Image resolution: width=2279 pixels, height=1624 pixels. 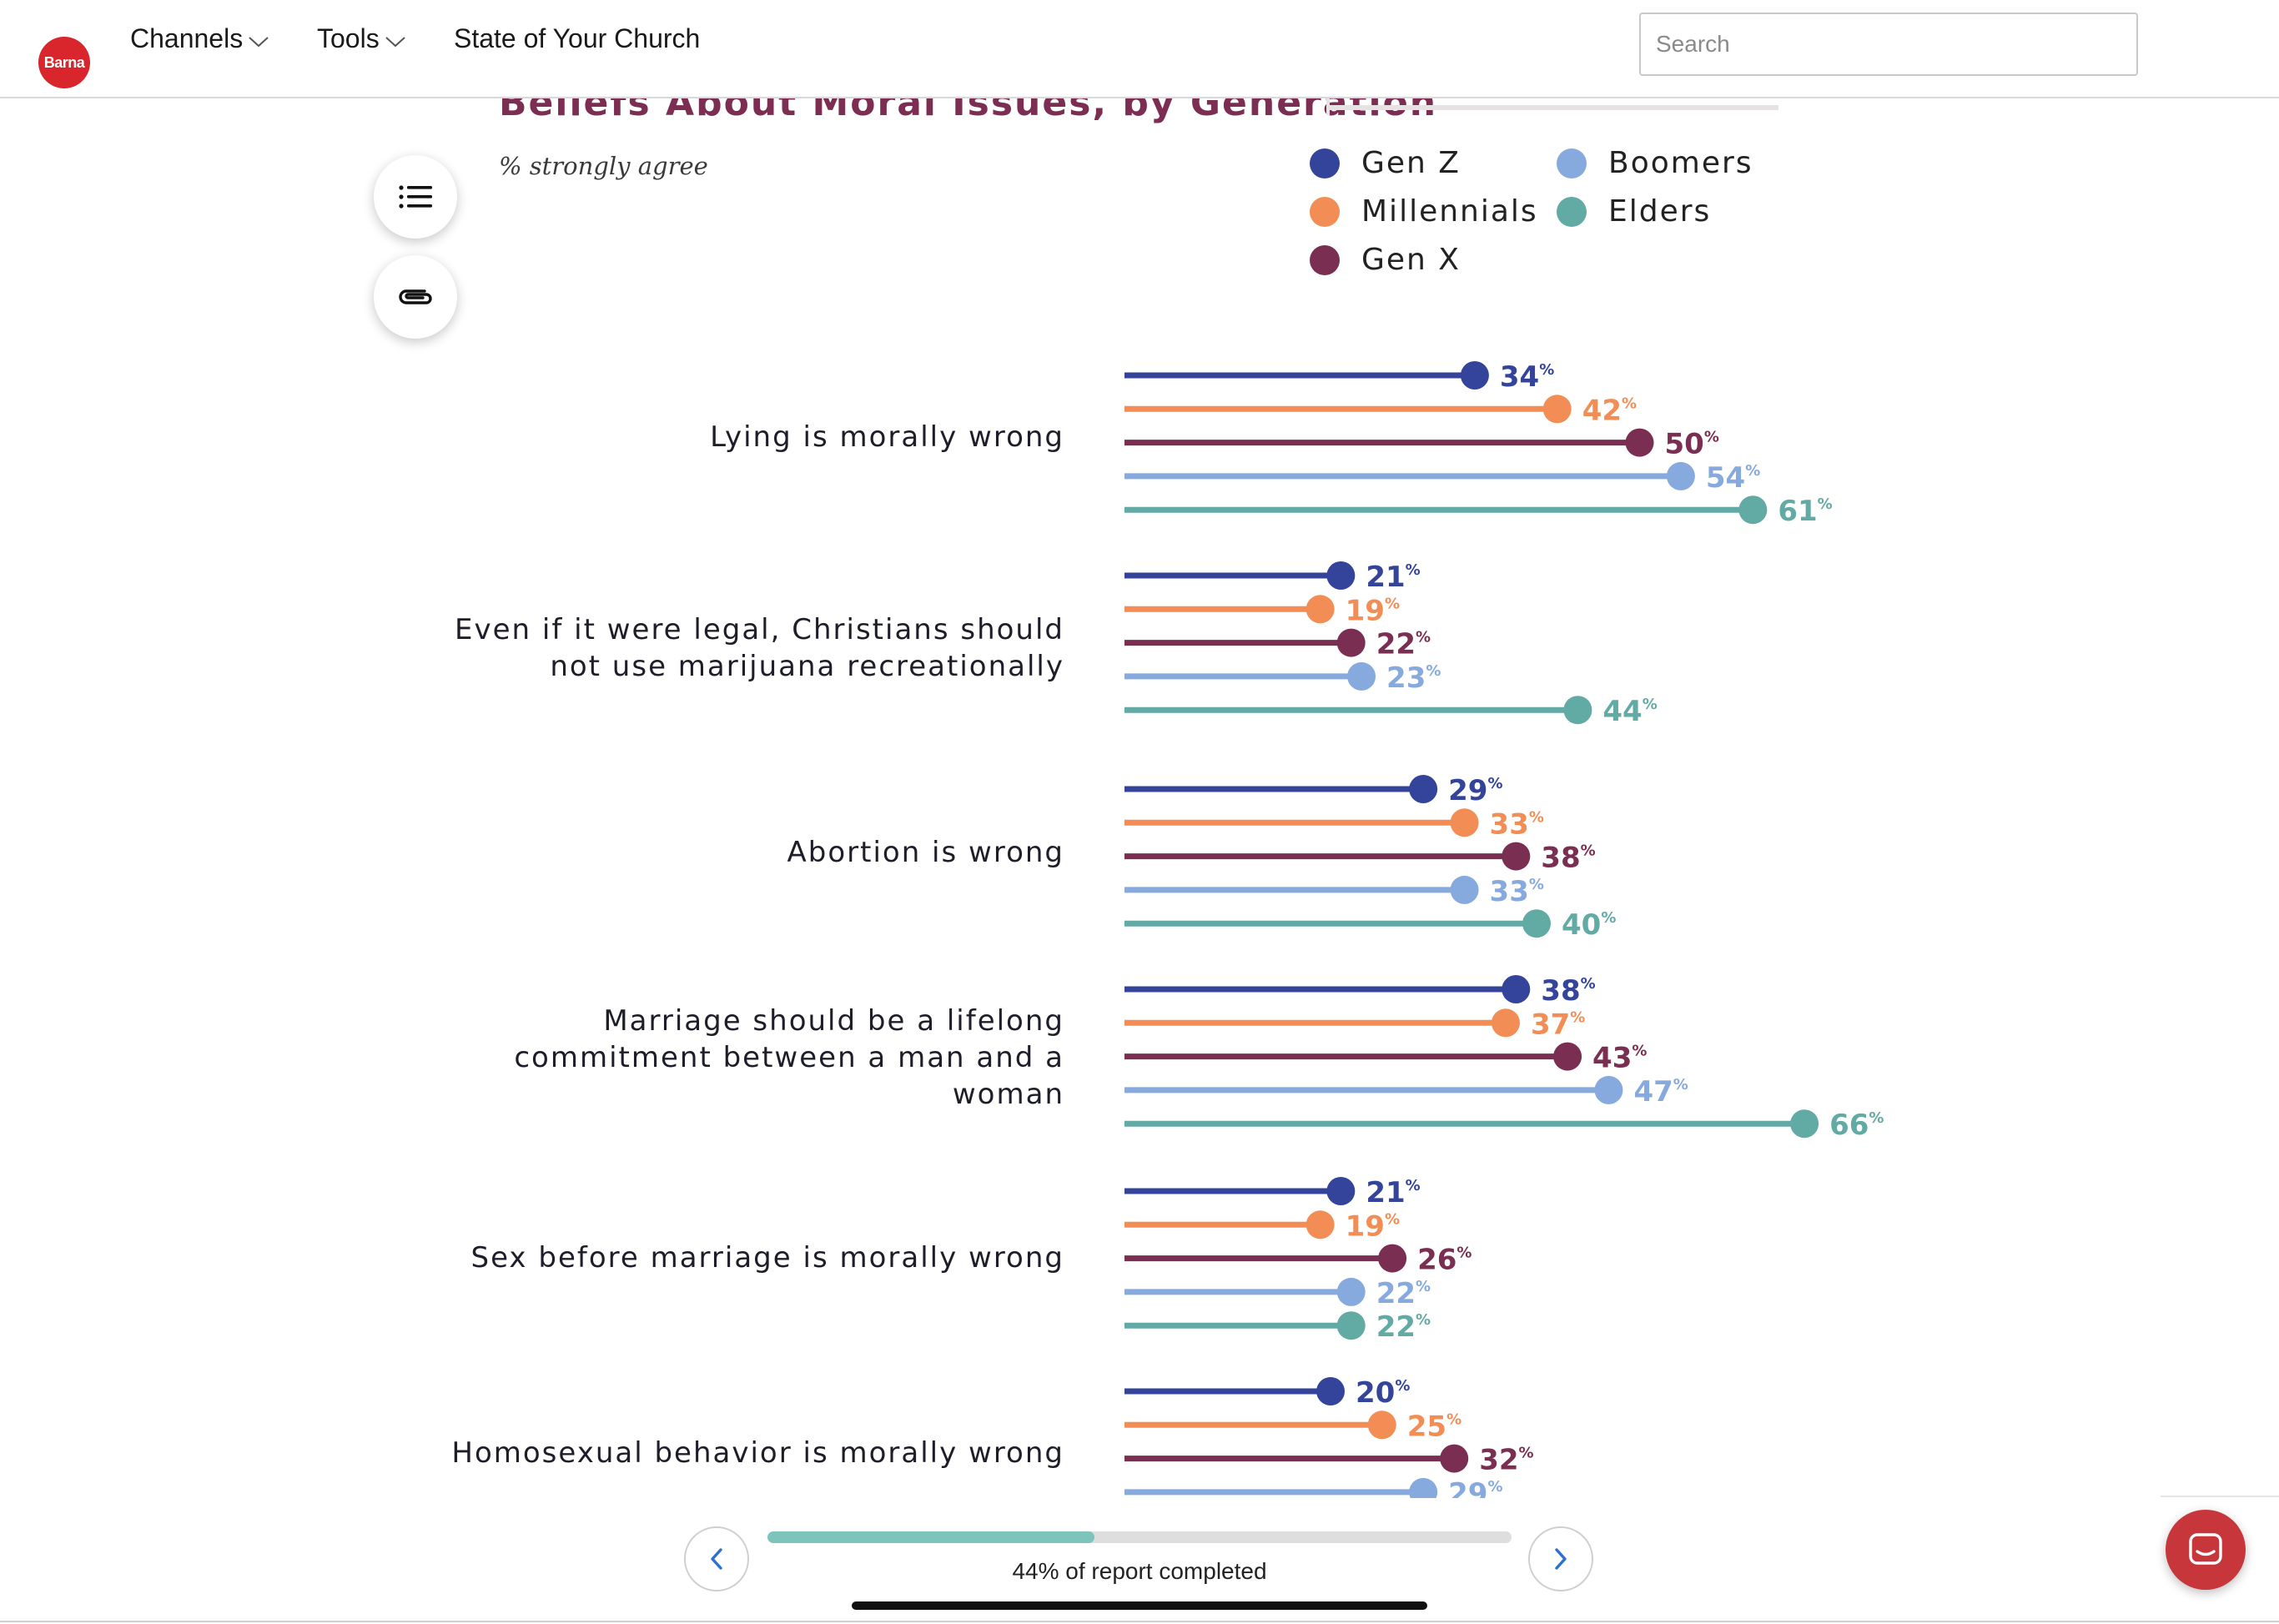 I want to click on data-label: 54%, so click(x=1733, y=478).